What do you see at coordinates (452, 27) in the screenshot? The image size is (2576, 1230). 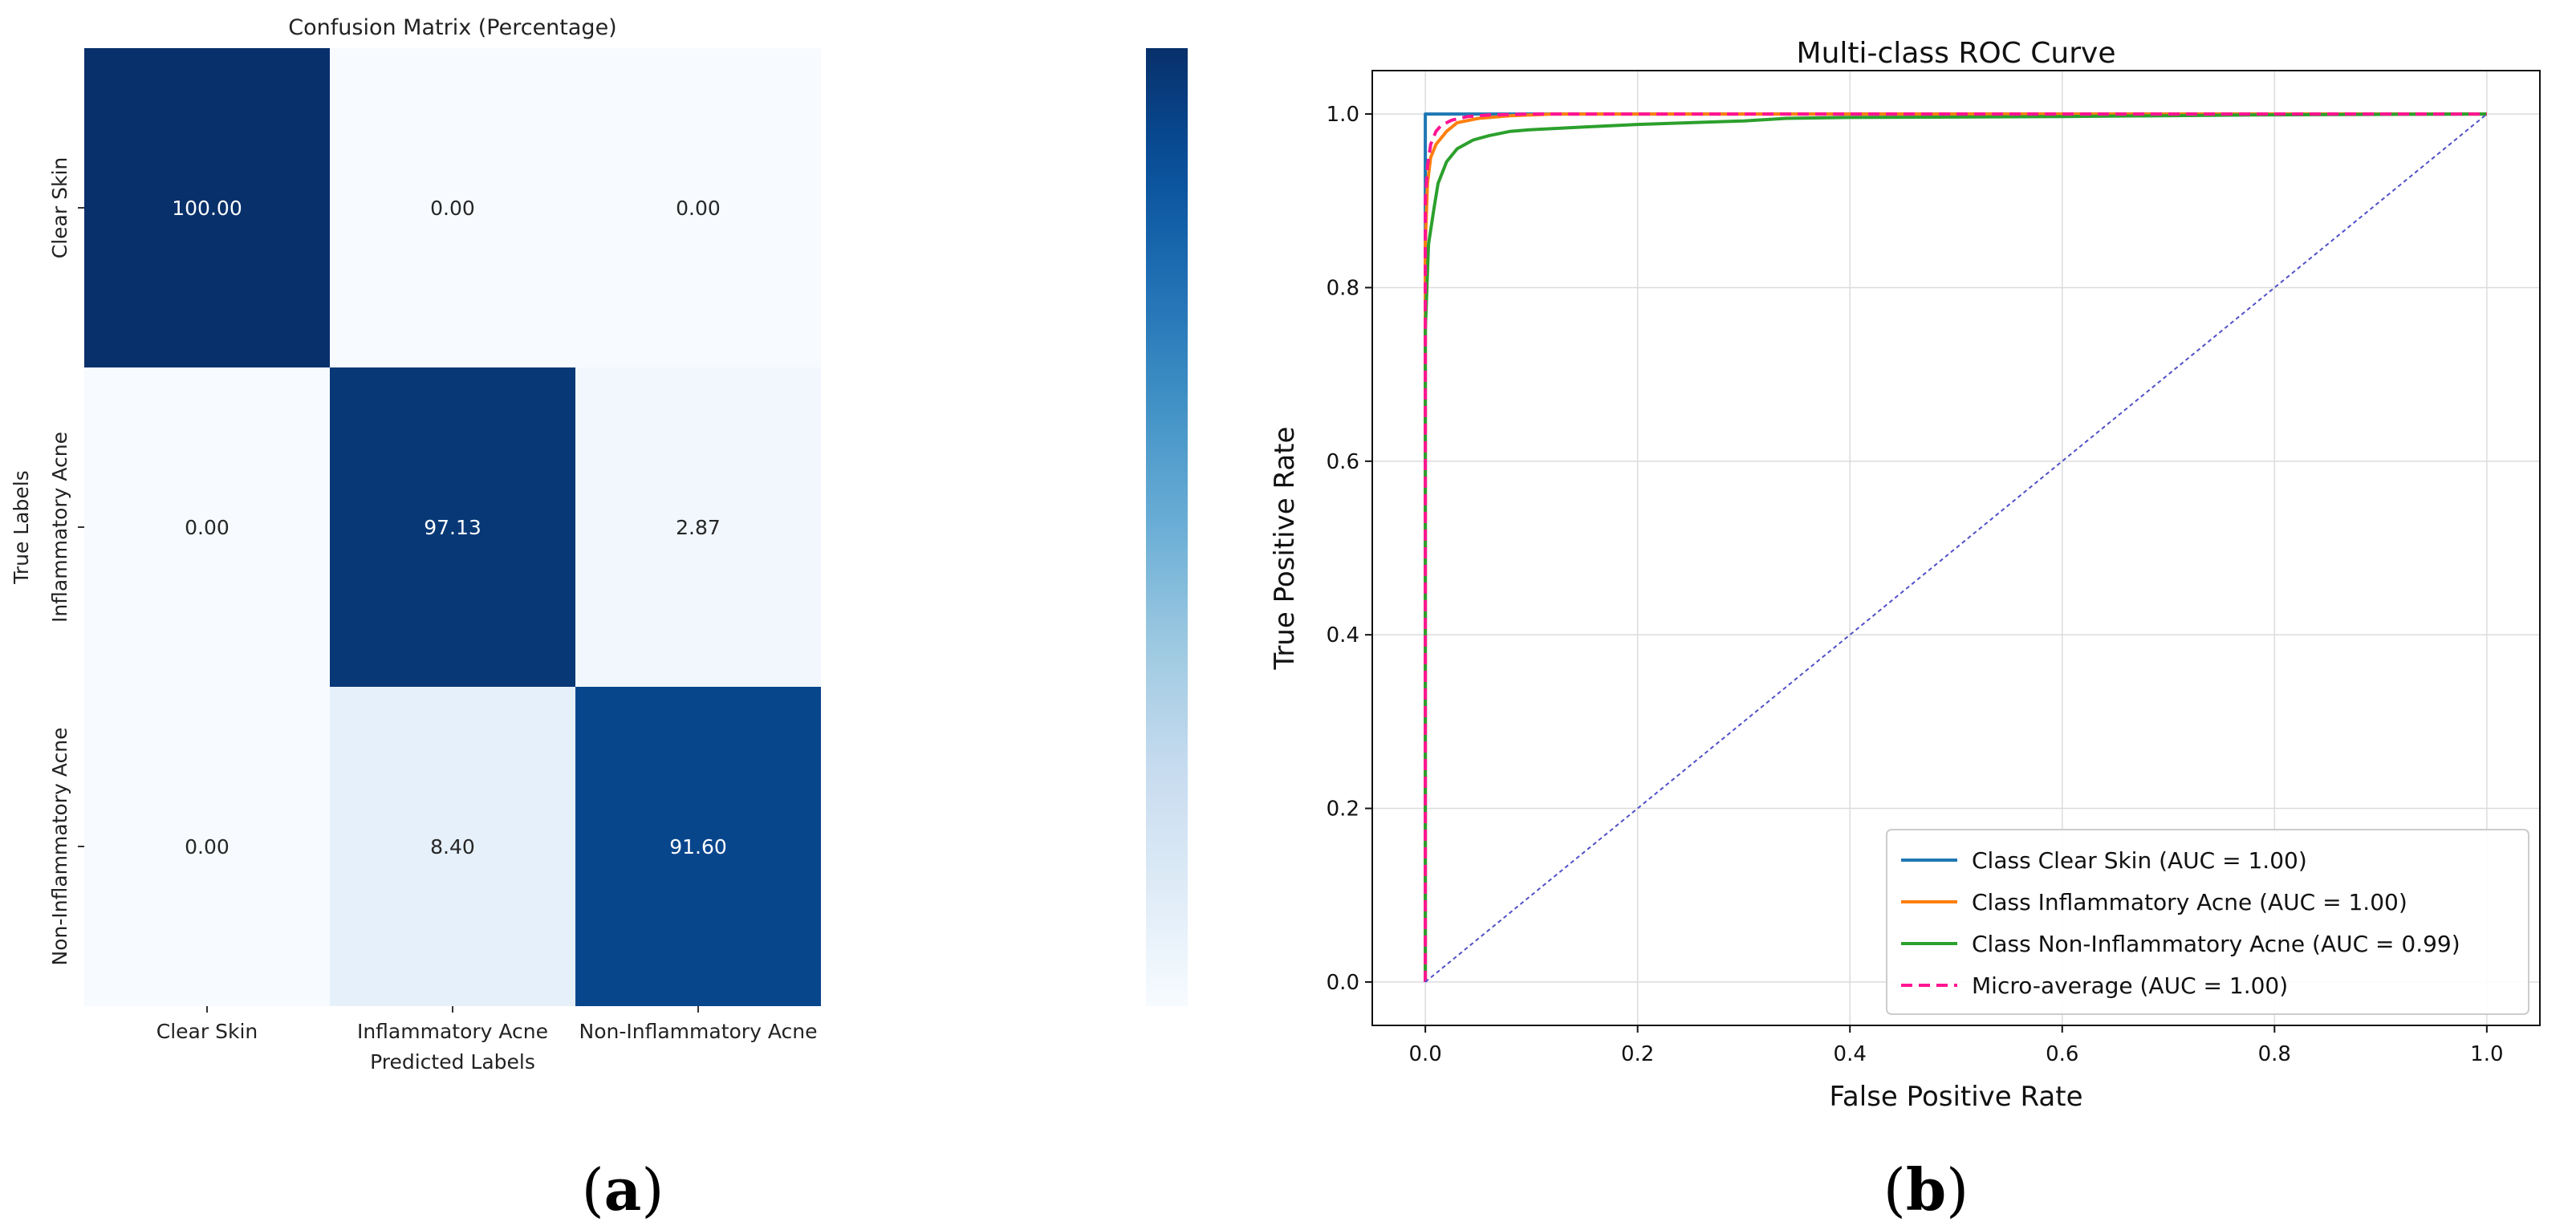 I see `cm-title: Confusion Matrix (Percentage)` at bounding box center [452, 27].